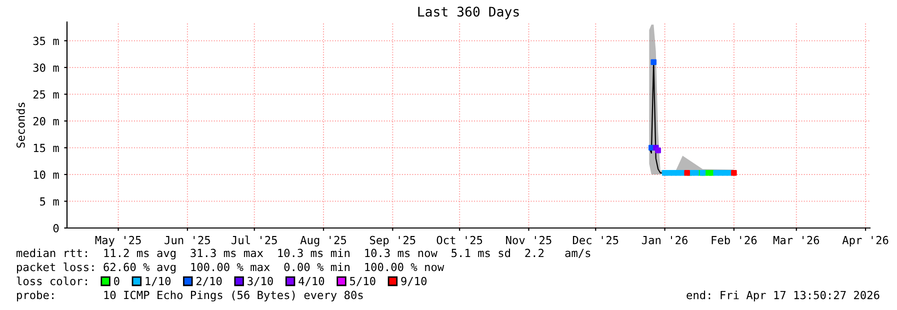 Image resolution: width=897 pixels, height=310 pixels. Describe the element at coordinates (46, 94) in the screenshot. I see `y-tick-label: 25 m` at that location.